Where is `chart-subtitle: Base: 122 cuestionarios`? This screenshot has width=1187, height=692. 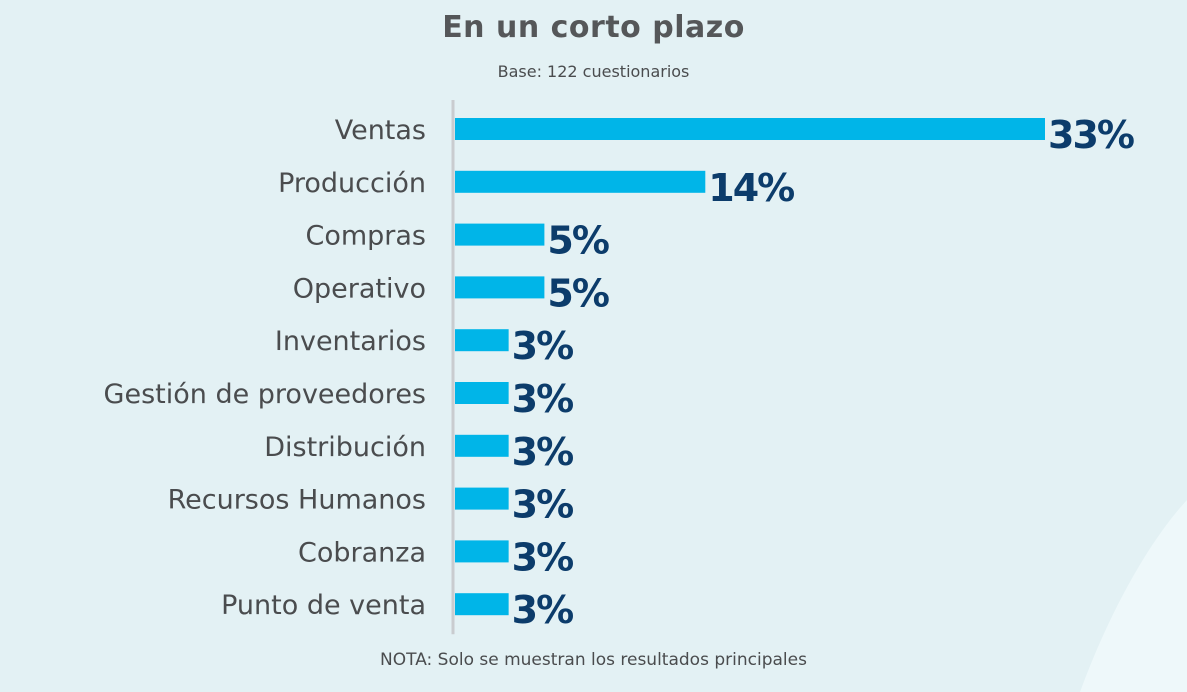
chart-subtitle: Base: 122 cuestionarios is located at coordinates (593, 71).